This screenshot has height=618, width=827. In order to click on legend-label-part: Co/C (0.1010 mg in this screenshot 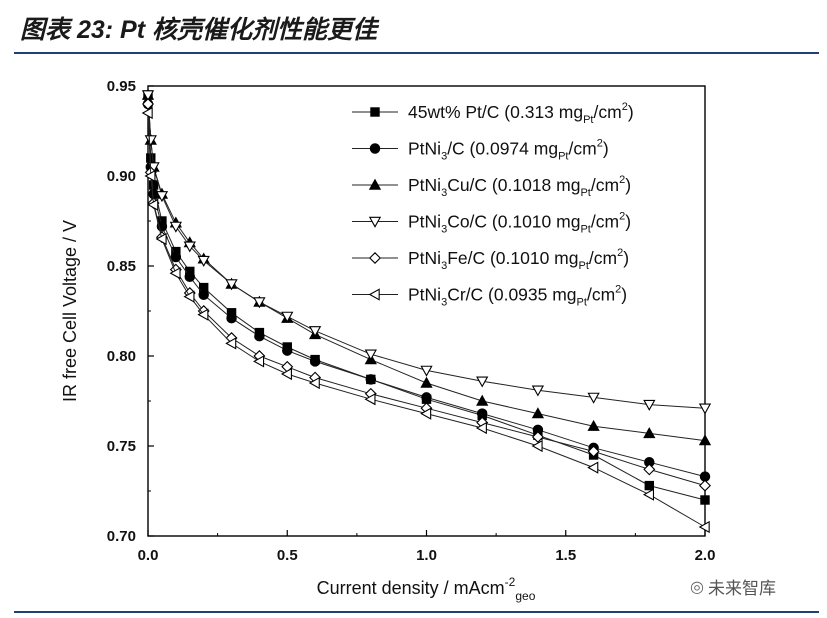, I will do `click(513, 222)`.